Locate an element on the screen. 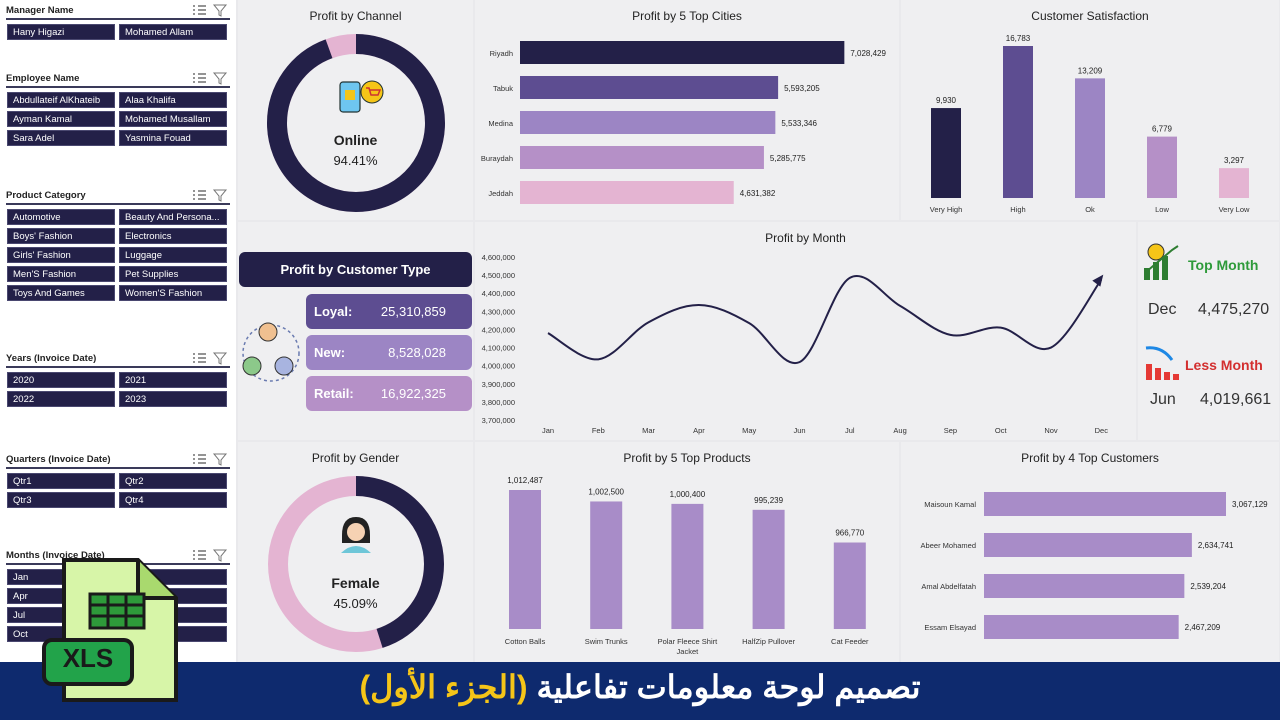 The height and width of the screenshot is (720, 1280). month-ytick: 4,500,000 is located at coordinates (498, 275).